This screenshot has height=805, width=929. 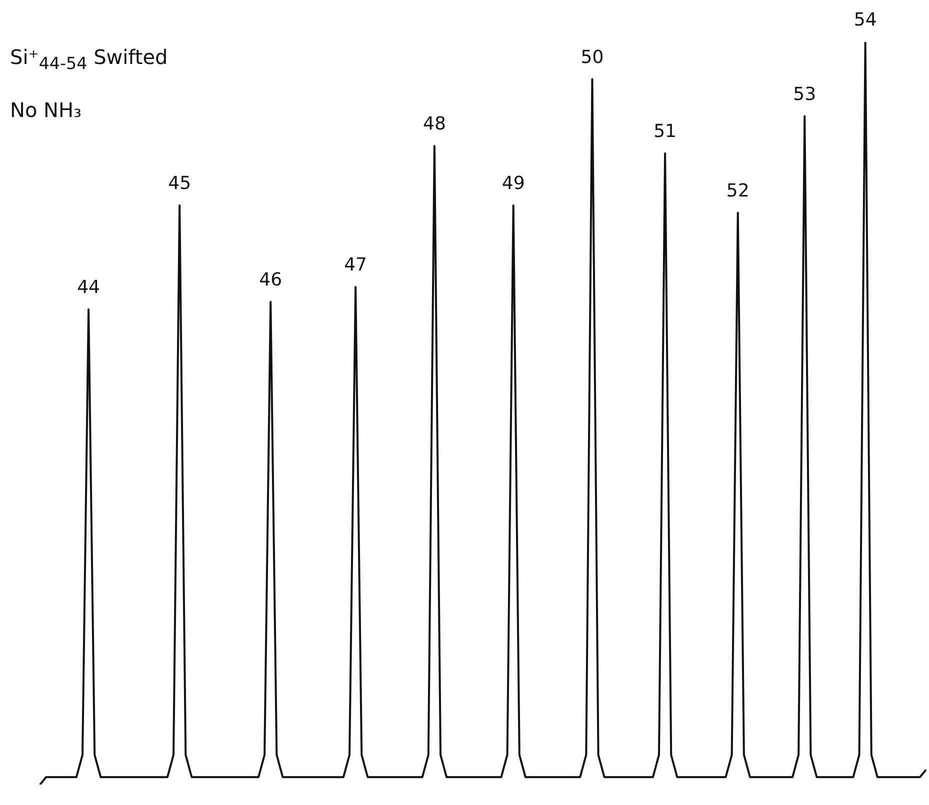 What do you see at coordinates (804, 94) in the screenshot?
I see `annotation: 53` at bounding box center [804, 94].